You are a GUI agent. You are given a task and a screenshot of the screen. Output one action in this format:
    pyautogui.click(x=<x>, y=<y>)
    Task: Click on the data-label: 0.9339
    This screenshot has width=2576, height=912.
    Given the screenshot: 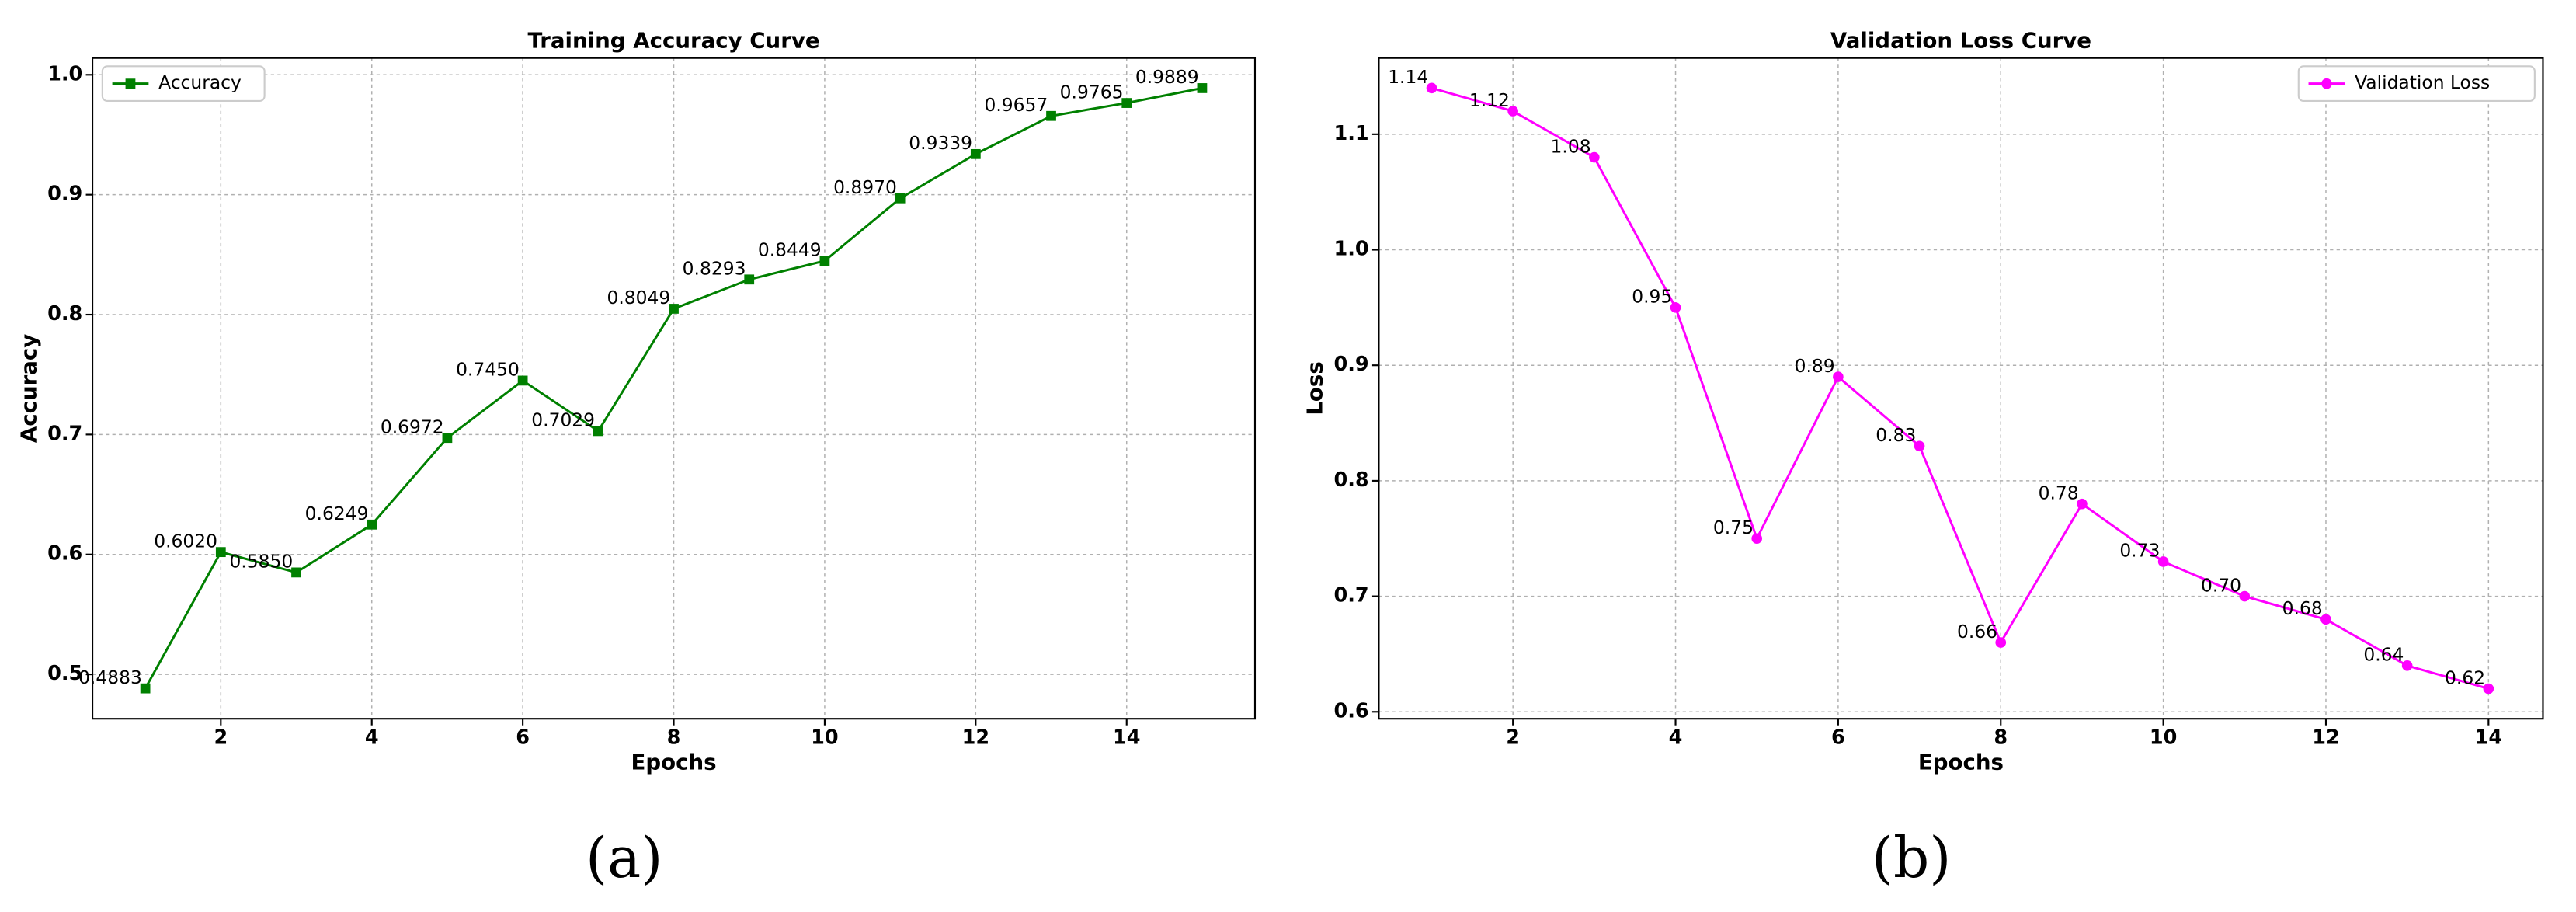 What is the action you would take?
    pyautogui.click(x=940, y=143)
    